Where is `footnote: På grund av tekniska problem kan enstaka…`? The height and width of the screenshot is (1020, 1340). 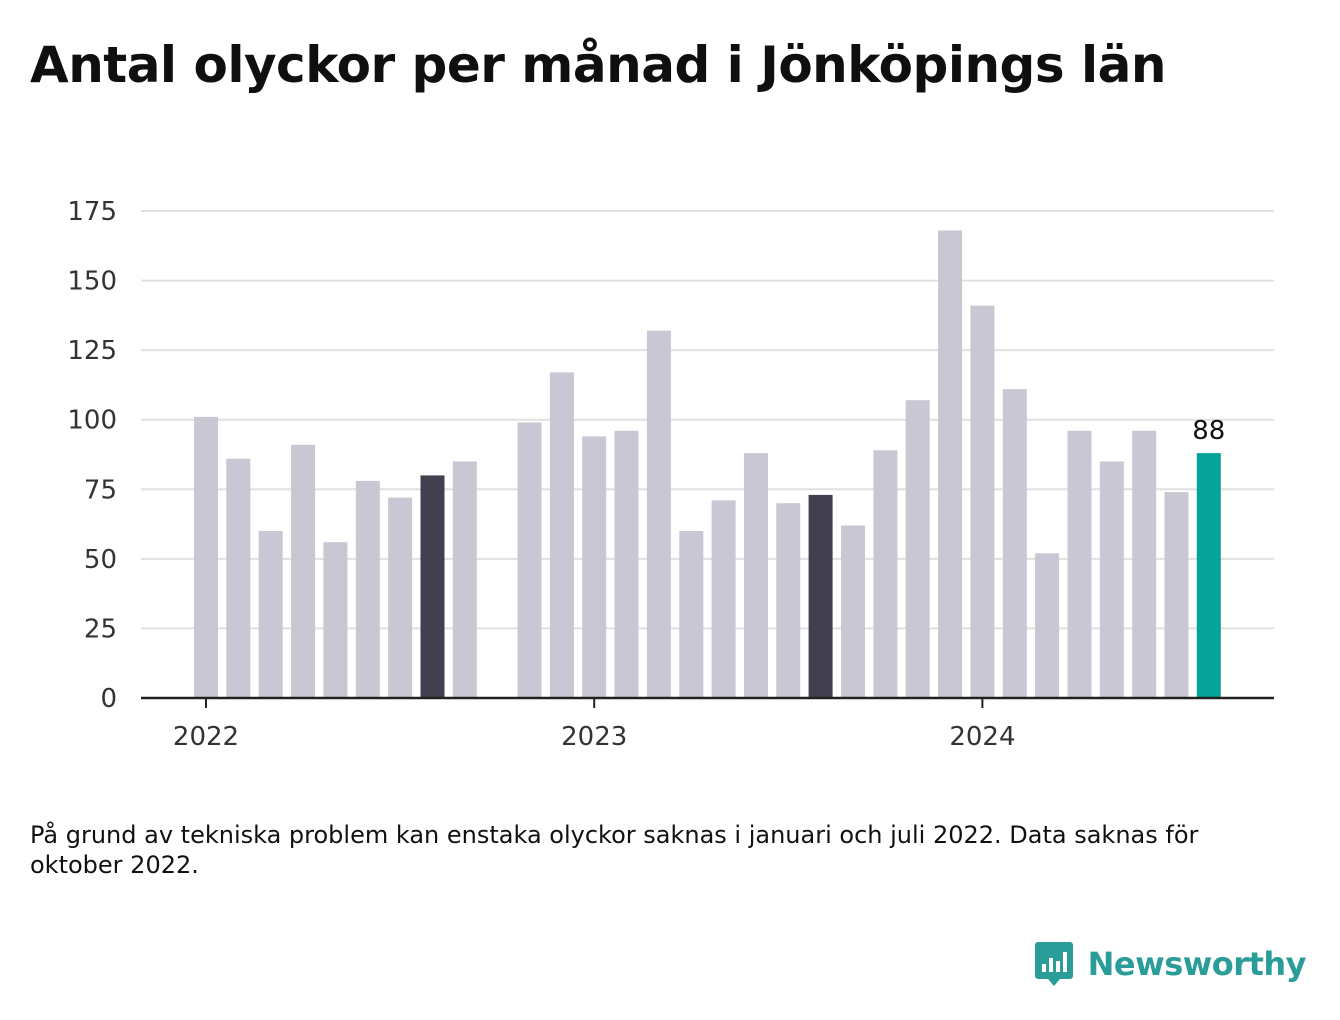 footnote: På grund av tekniska problem kan enstaka… is located at coordinates (614, 850).